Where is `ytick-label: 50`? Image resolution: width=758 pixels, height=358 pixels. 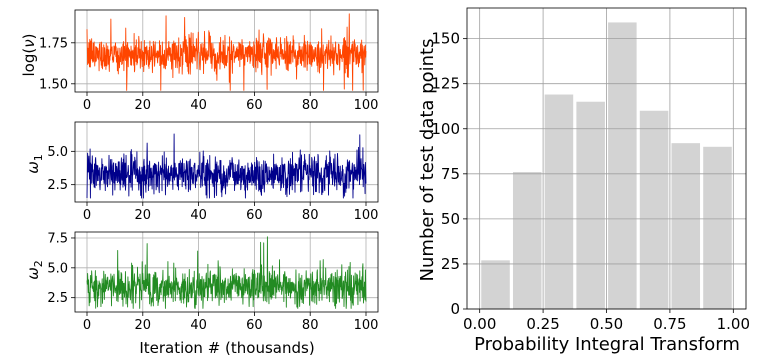 ytick-label: 50 is located at coordinates (450, 219).